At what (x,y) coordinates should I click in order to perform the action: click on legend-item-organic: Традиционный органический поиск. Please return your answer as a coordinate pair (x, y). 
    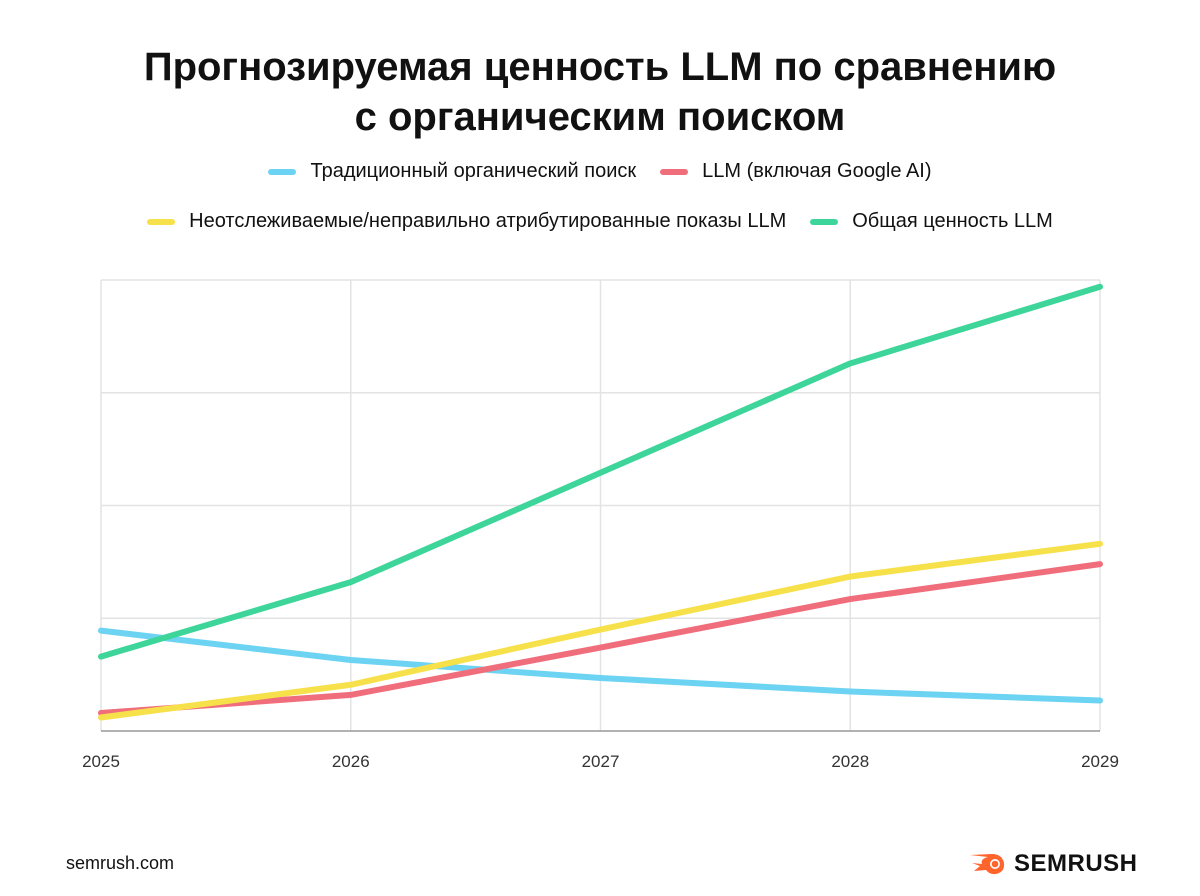
    Looking at the image, I should click on (452, 171).